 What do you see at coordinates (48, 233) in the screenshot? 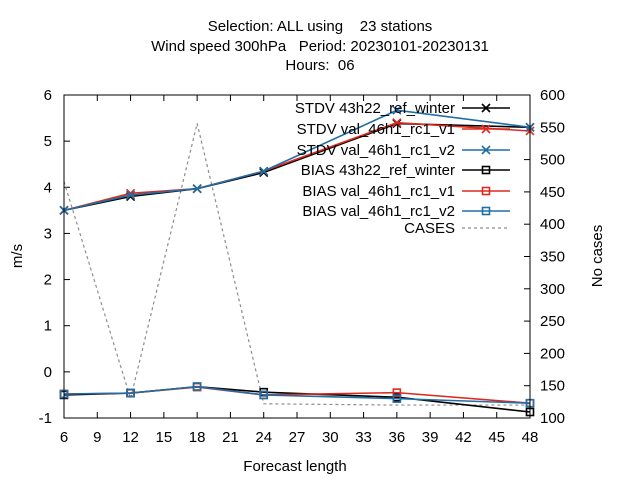
I see `y-tick-label: 3` at bounding box center [48, 233].